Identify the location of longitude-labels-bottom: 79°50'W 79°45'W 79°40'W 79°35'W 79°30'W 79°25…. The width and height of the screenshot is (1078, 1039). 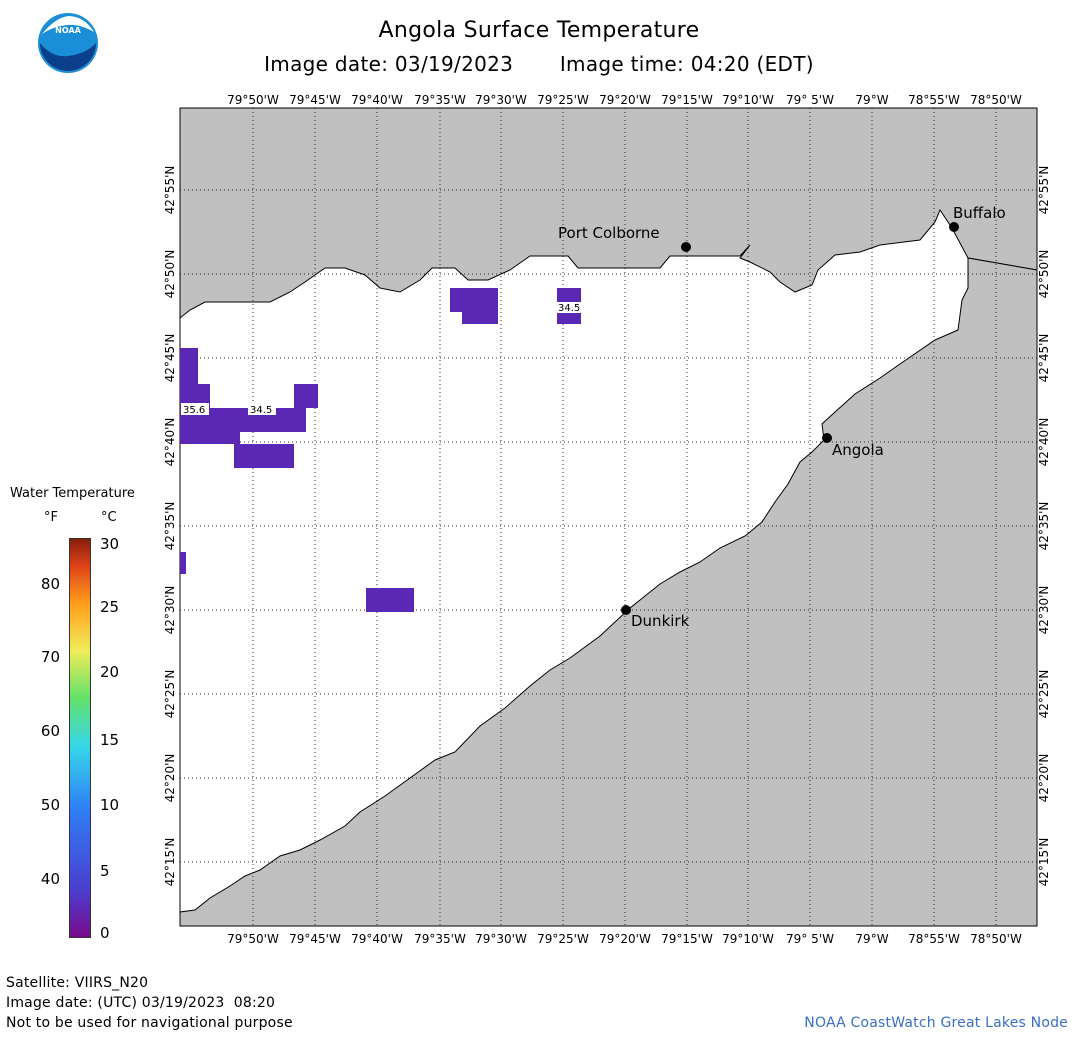
(624, 939).